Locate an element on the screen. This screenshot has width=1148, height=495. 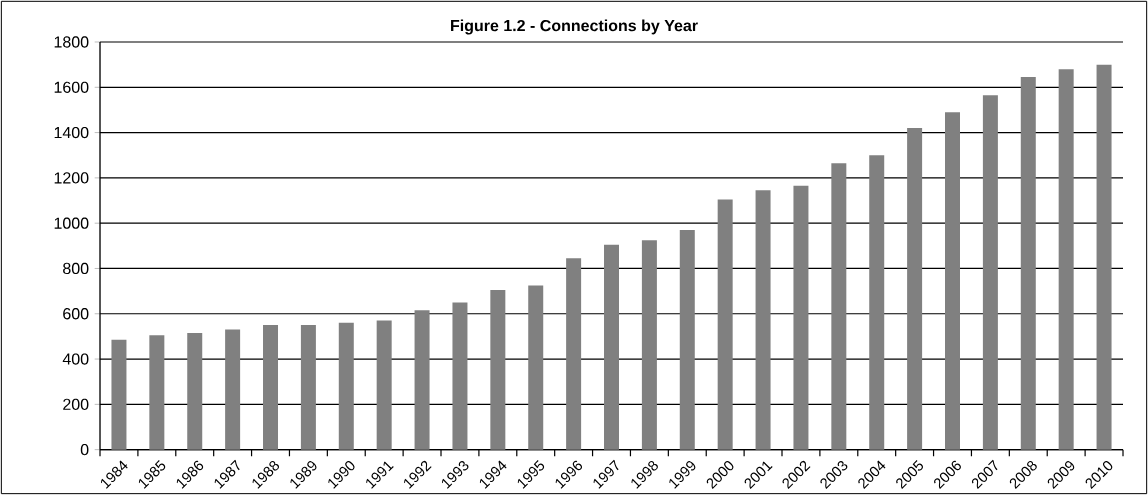
y-tick-label: 400 is located at coordinates (75, 359).